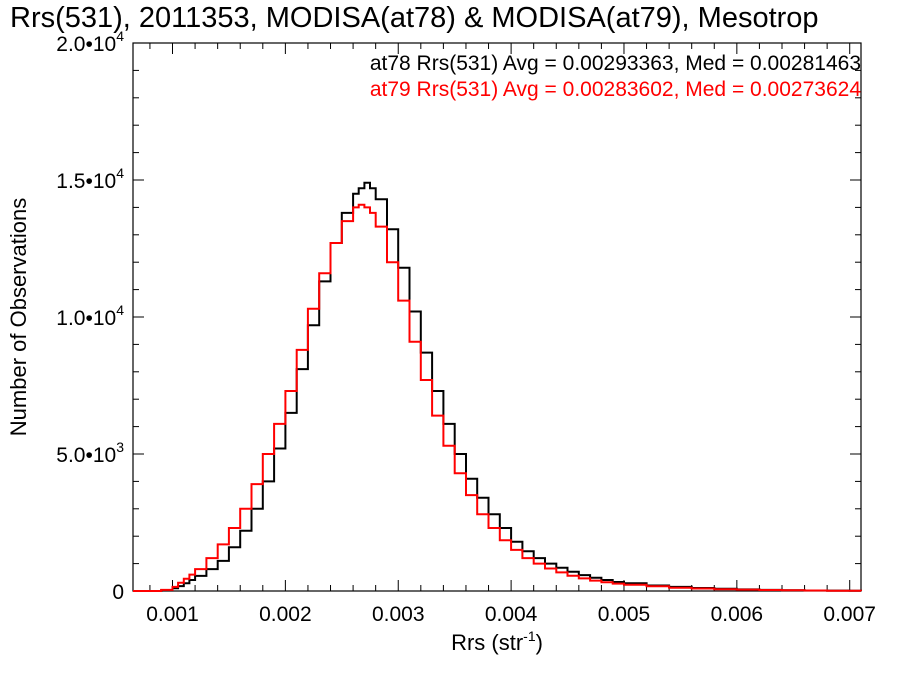  I want to click on y-tick-label: 5.0•103, so click(90, 453).